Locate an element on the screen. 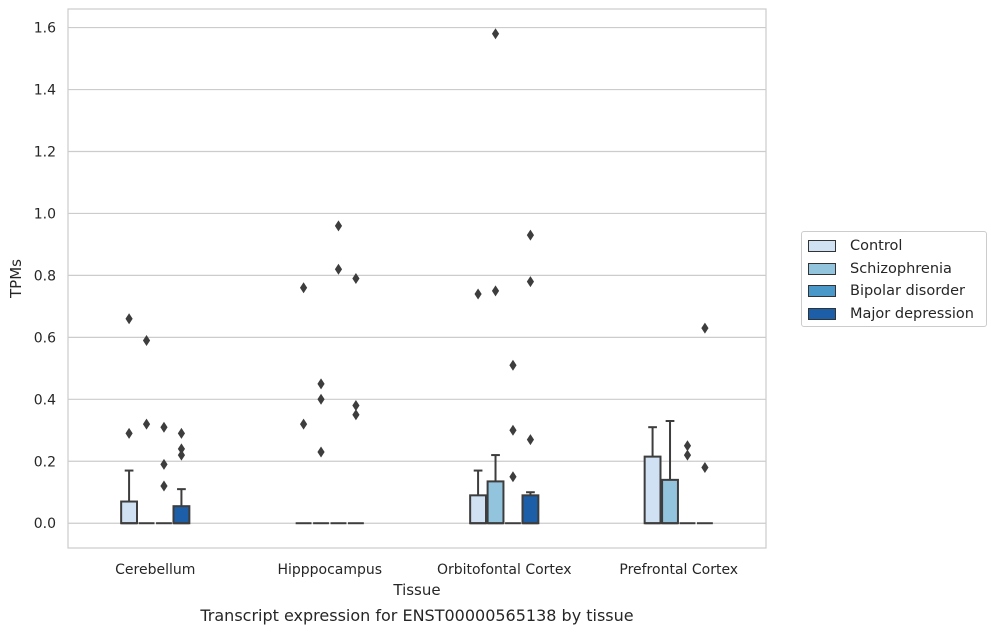 The height and width of the screenshot is (634, 997). y-tick-label: 1.0 is located at coordinates (45, 214).